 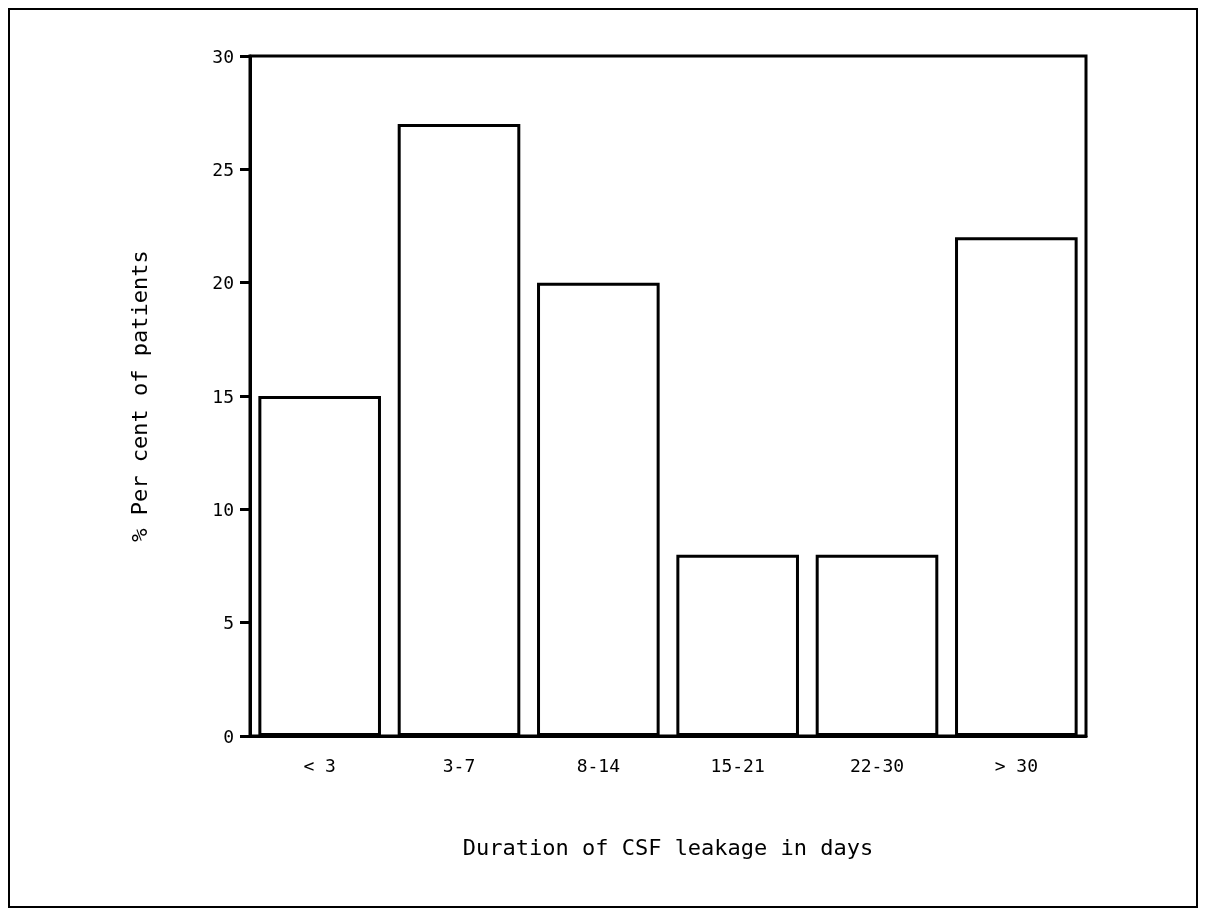 What do you see at coordinates (223, 283) in the screenshot?
I see `y-tick-label: 20` at bounding box center [223, 283].